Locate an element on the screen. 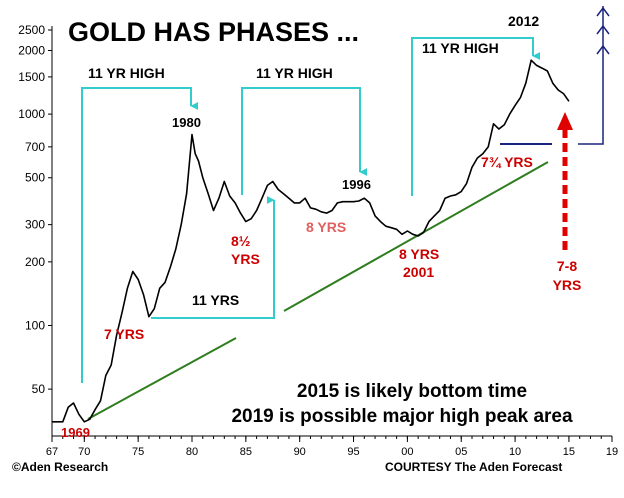 This screenshot has height=498, width=624. phase-bracket-1985-1996 is located at coordinates (304, 141).